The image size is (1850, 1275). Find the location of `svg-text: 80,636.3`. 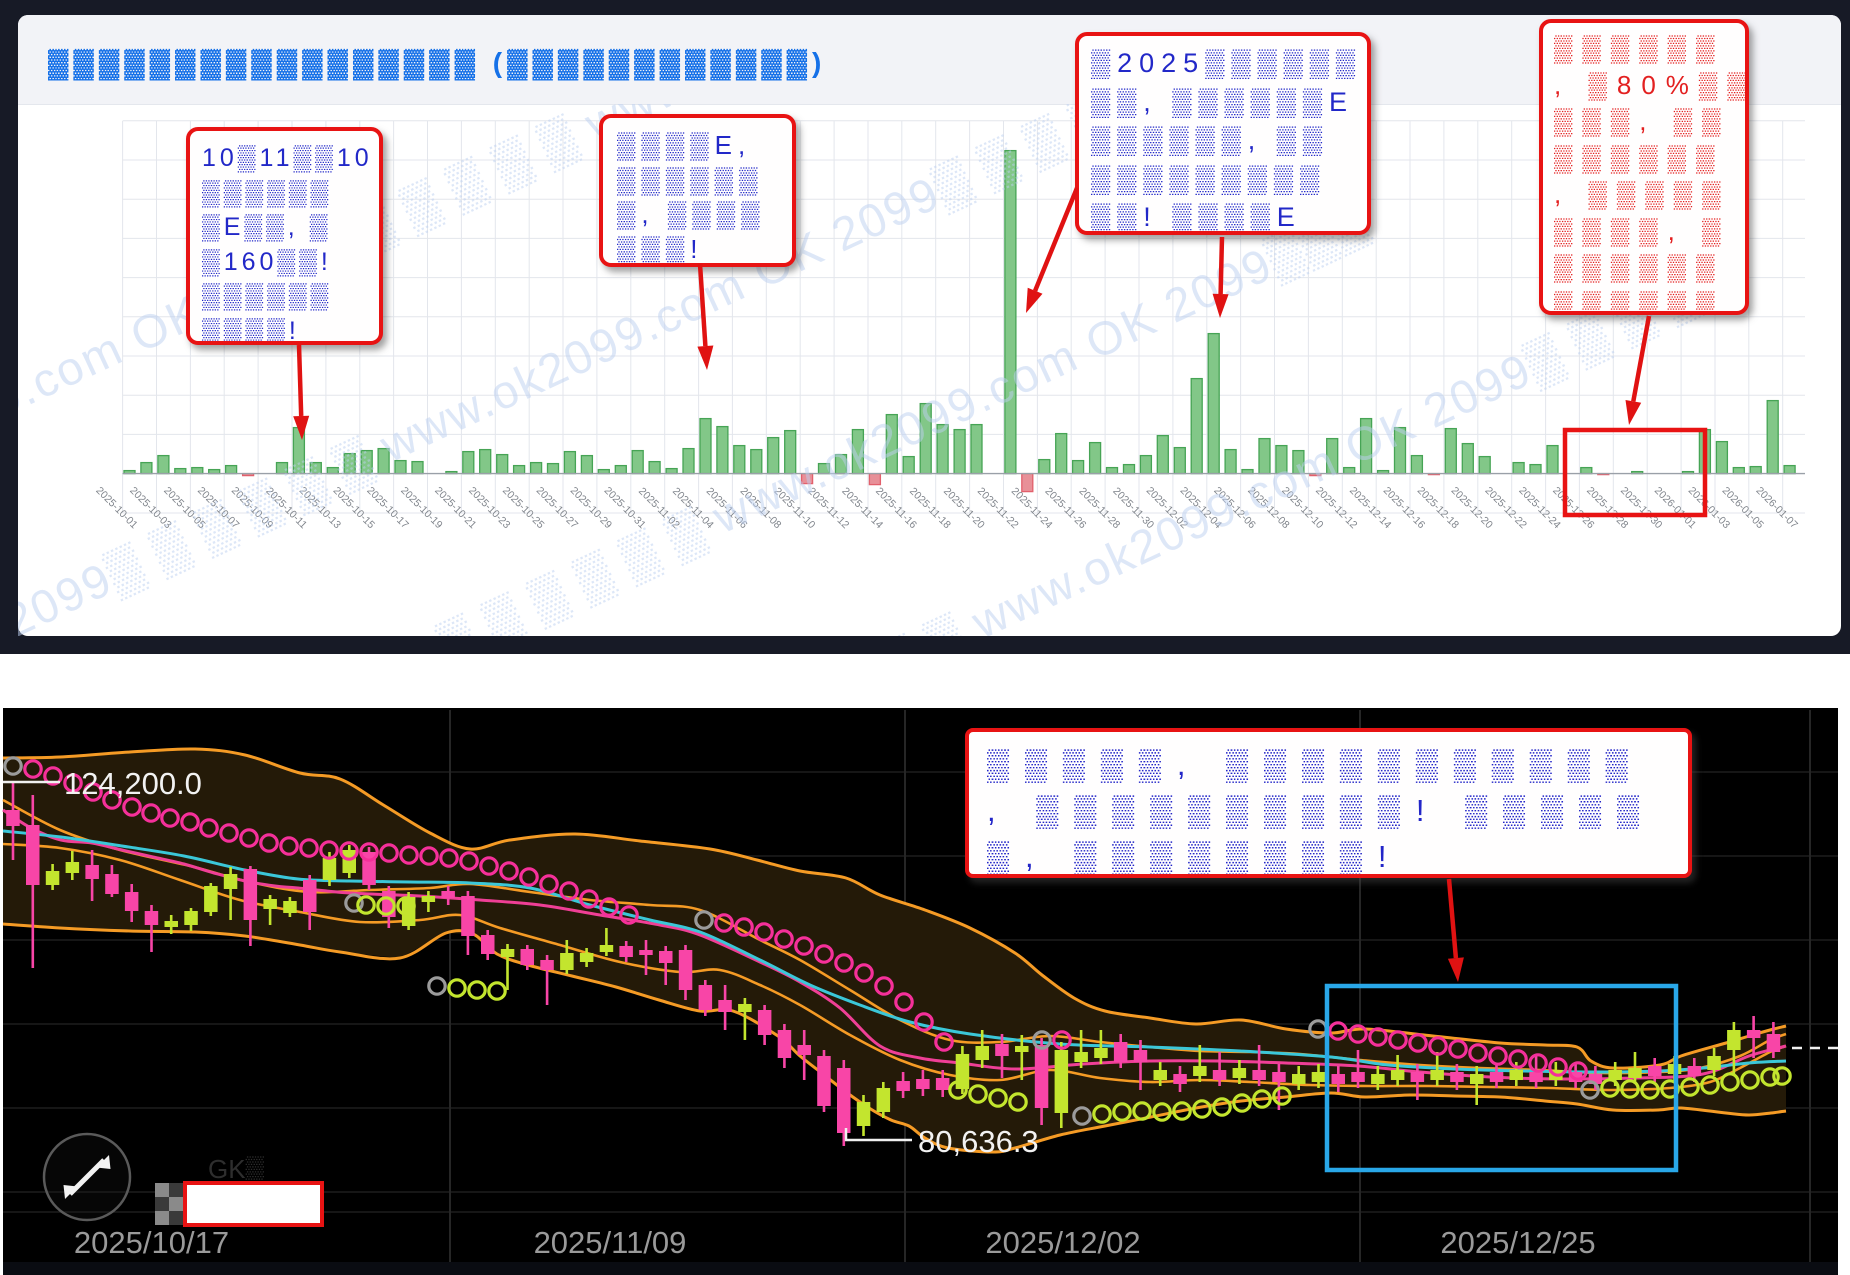

svg-text: 80,636.3 is located at coordinates (978, 1141).